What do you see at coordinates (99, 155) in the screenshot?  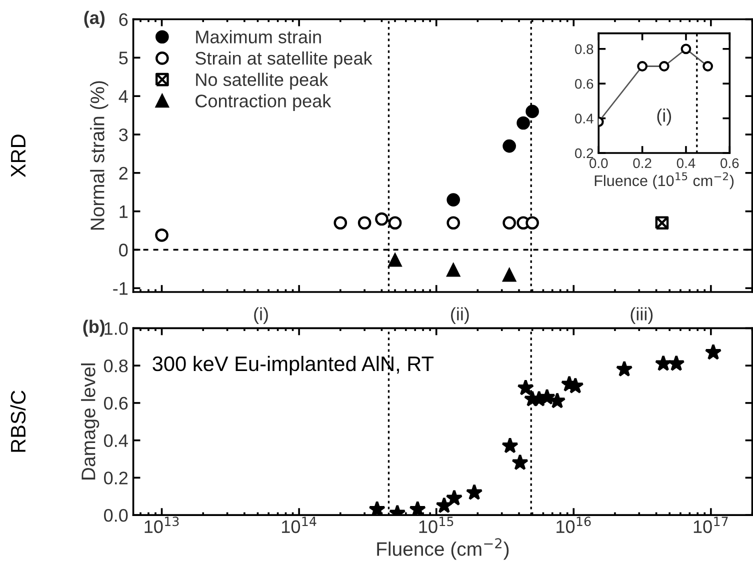 I see `y-axis-title: Normal strain (%)` at bounding box center [99, 155].